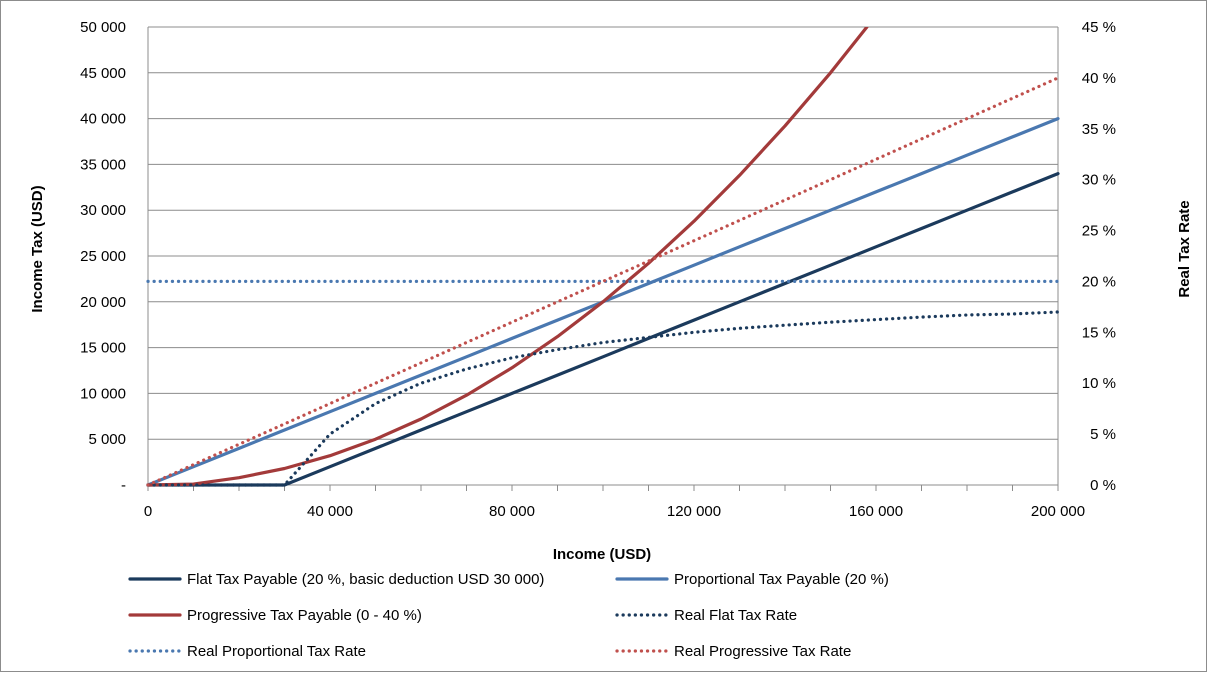  What do you see at coordinates (762, 651) in the screenshot?
I see `legend-label-6: Real Progressive Tax Rate` at bounding box center [762, 651].